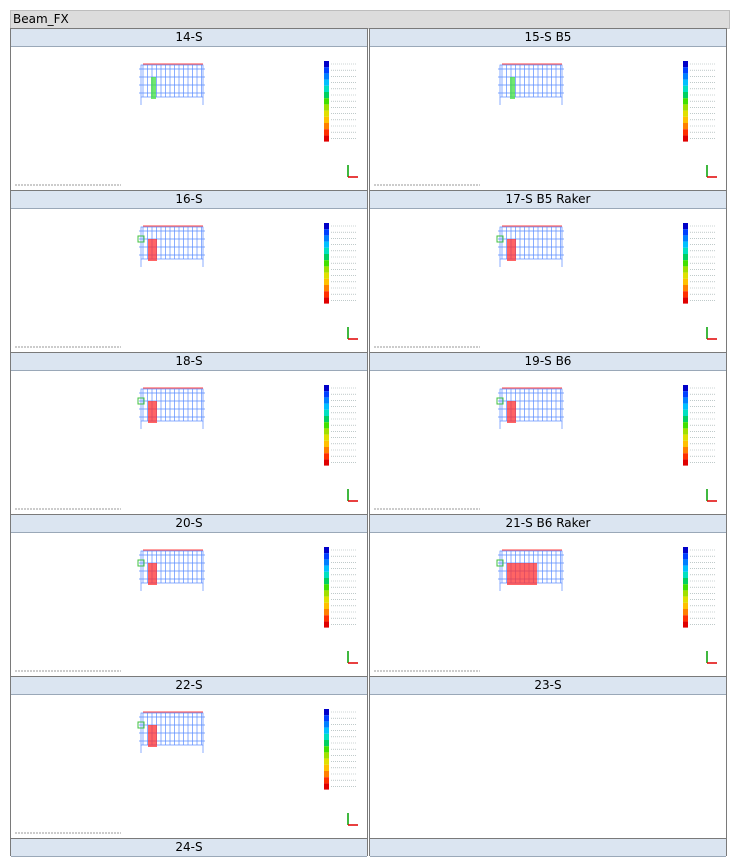  I want to click on panel-header: 22-S, so click(189, 686).